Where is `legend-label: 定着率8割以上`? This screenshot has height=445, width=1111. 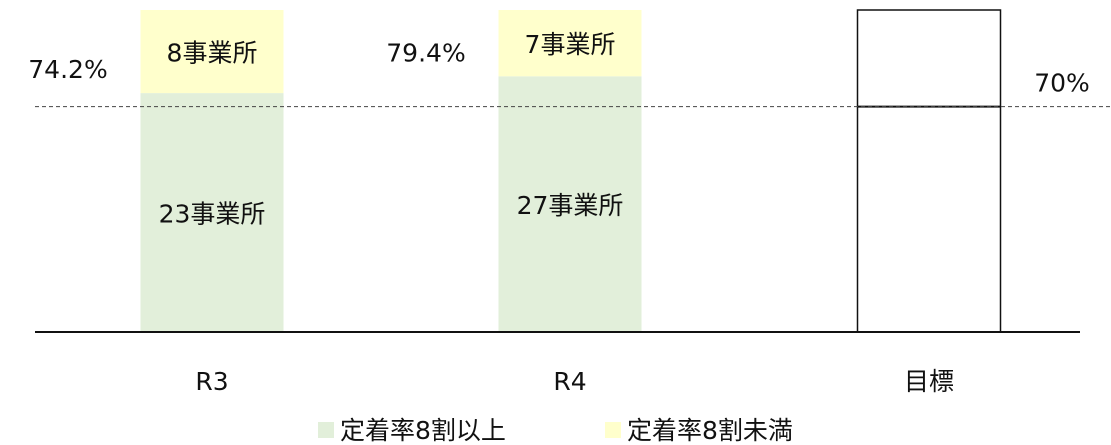 legend-label: 定着率8割以上 is located at coordinates (423, 430).